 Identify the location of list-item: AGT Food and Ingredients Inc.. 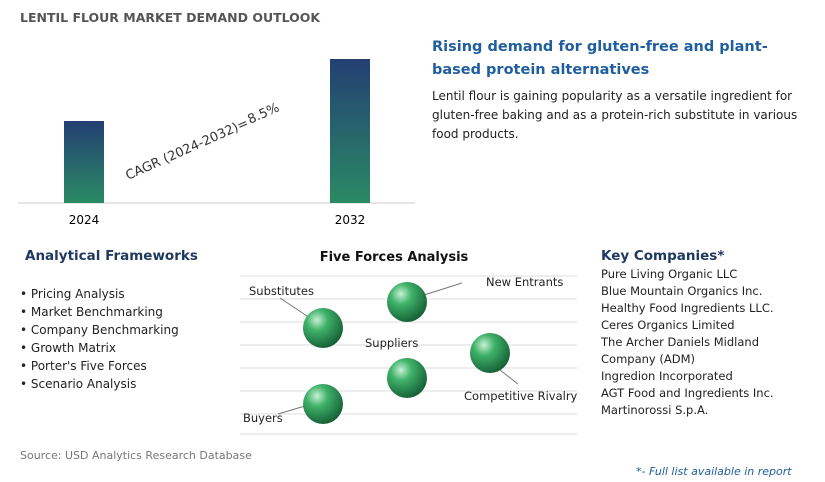
(708, 393).